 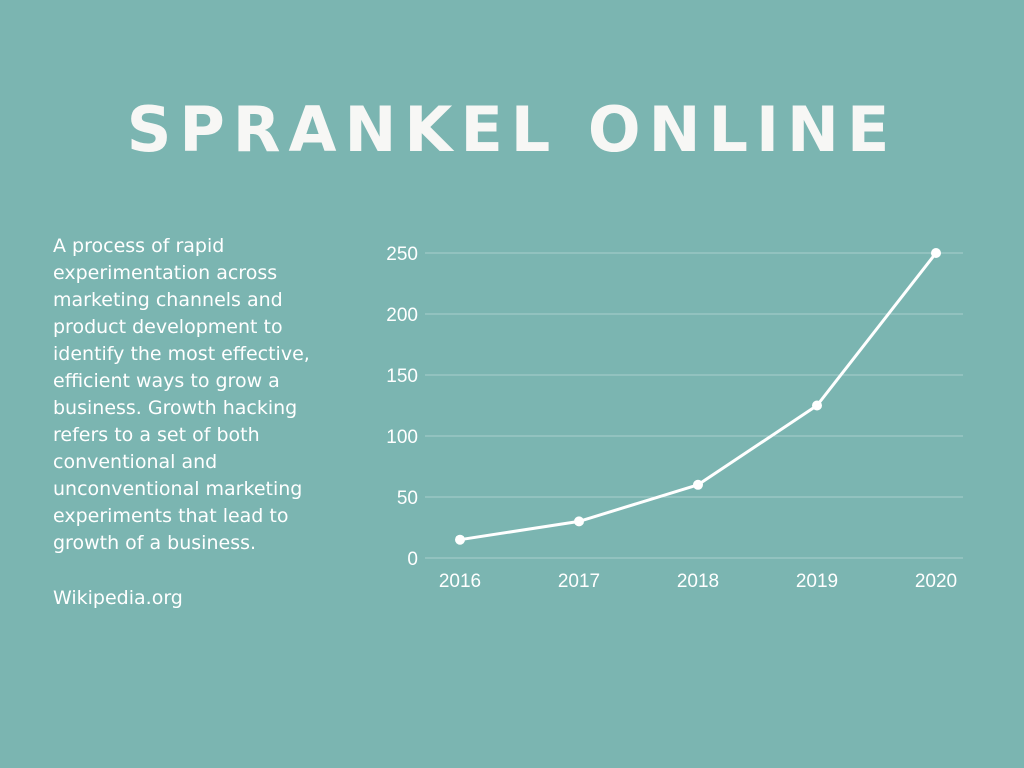 I want to click on x-tick-label: 2018, so click(x=698, y=581).